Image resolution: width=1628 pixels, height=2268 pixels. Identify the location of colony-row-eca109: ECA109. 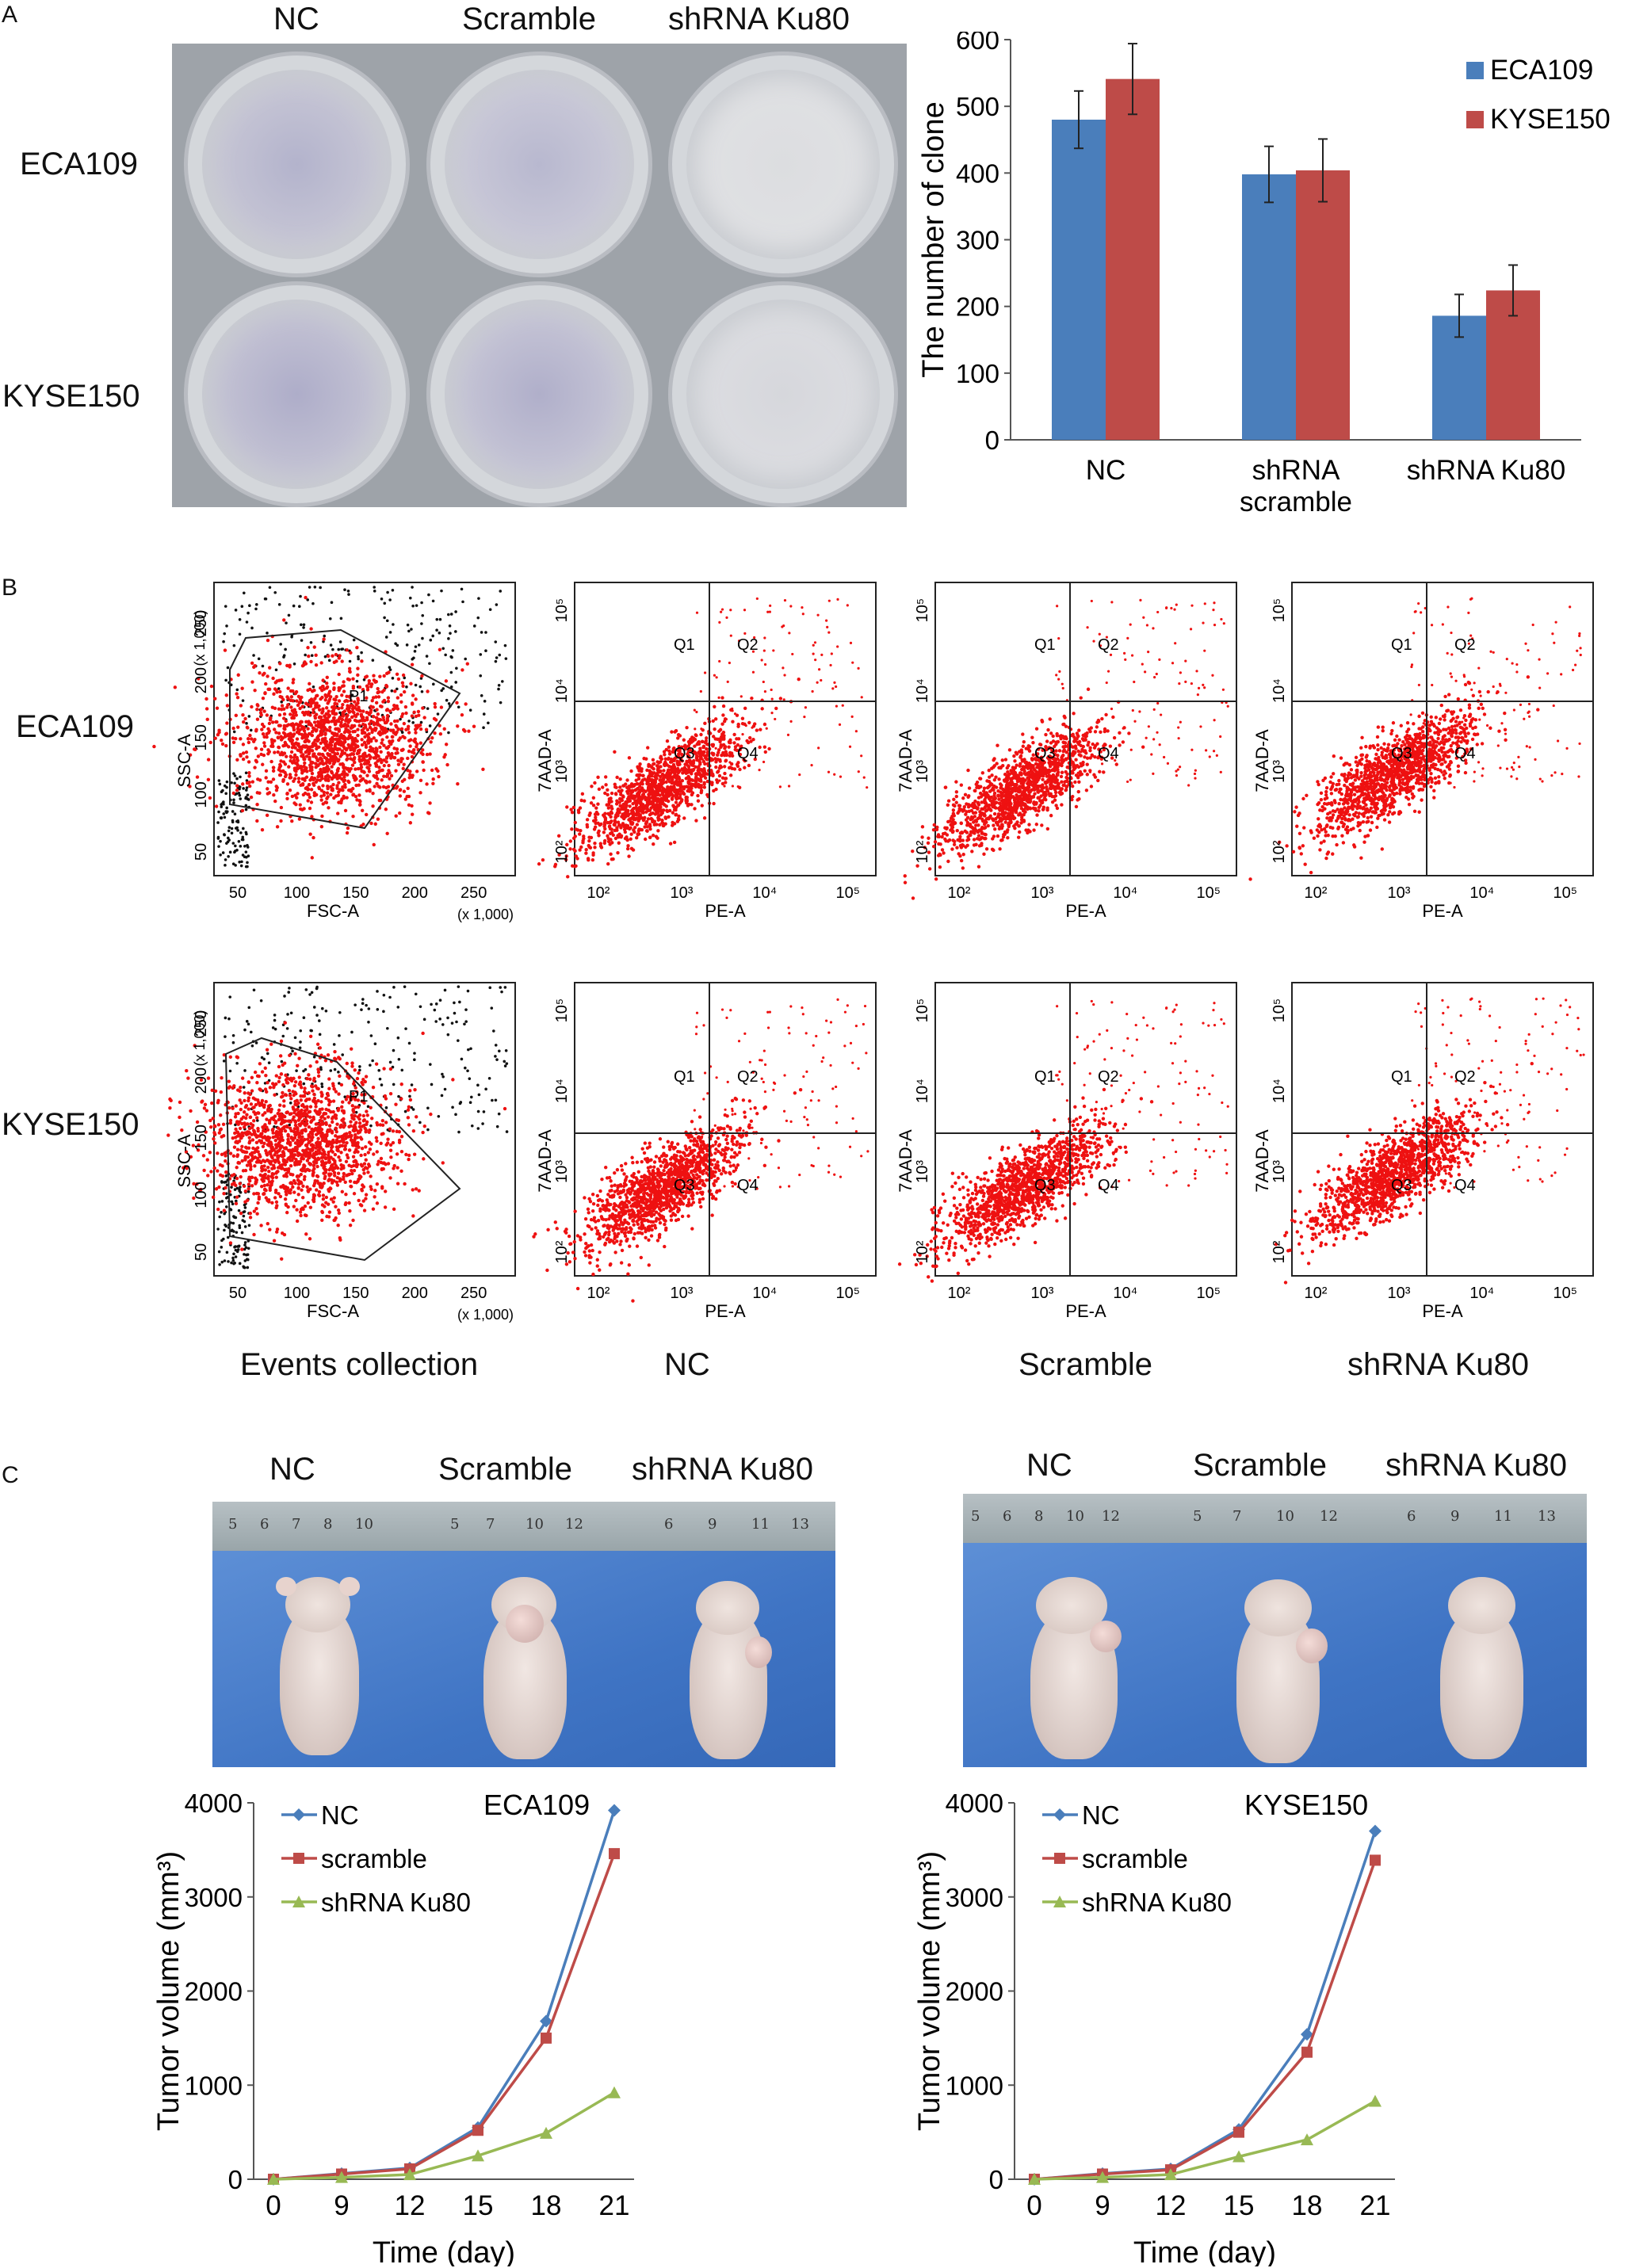
(79, 164).